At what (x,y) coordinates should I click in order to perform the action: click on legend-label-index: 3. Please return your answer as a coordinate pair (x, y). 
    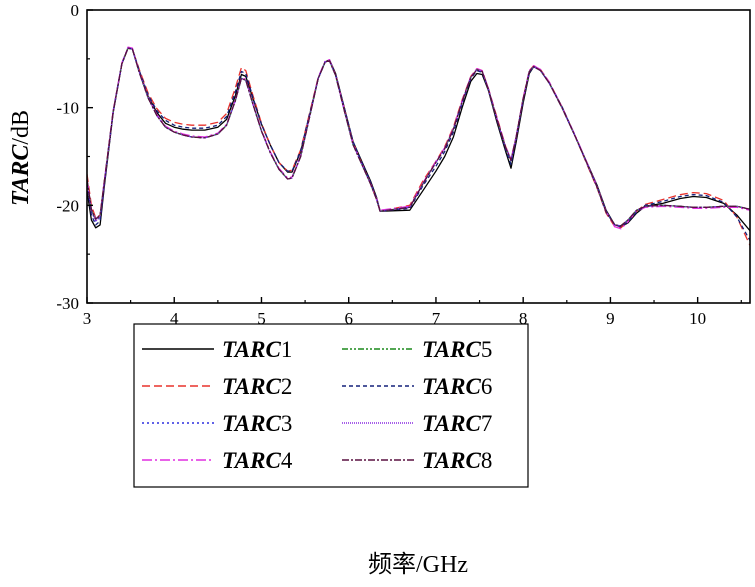
    Looking at the image, I should click on (287, 423).